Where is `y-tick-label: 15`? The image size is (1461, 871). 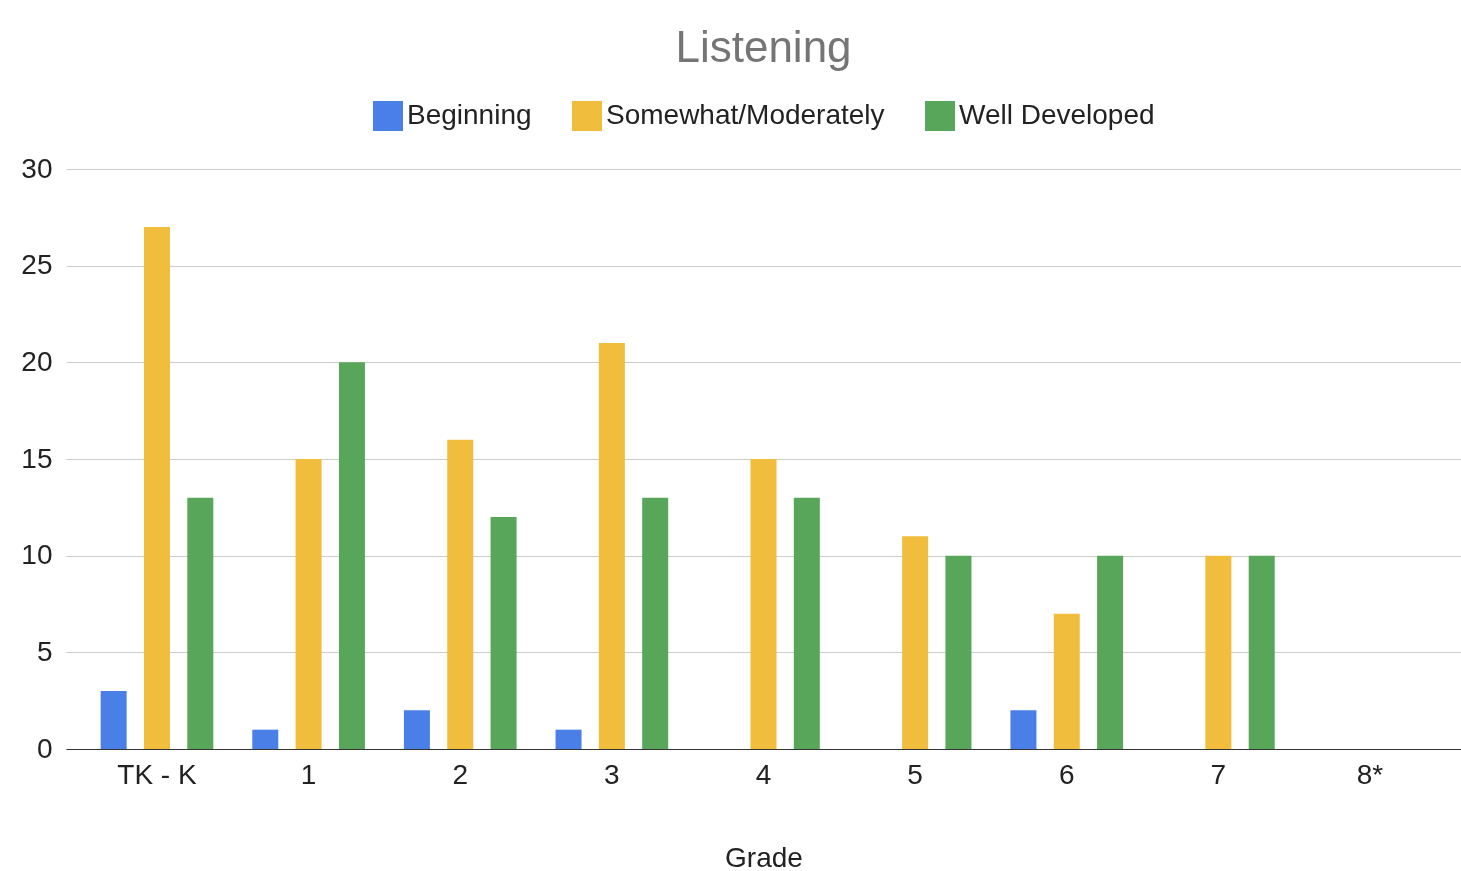
y-tick-label: 15 is located at coordinates (37, 458).